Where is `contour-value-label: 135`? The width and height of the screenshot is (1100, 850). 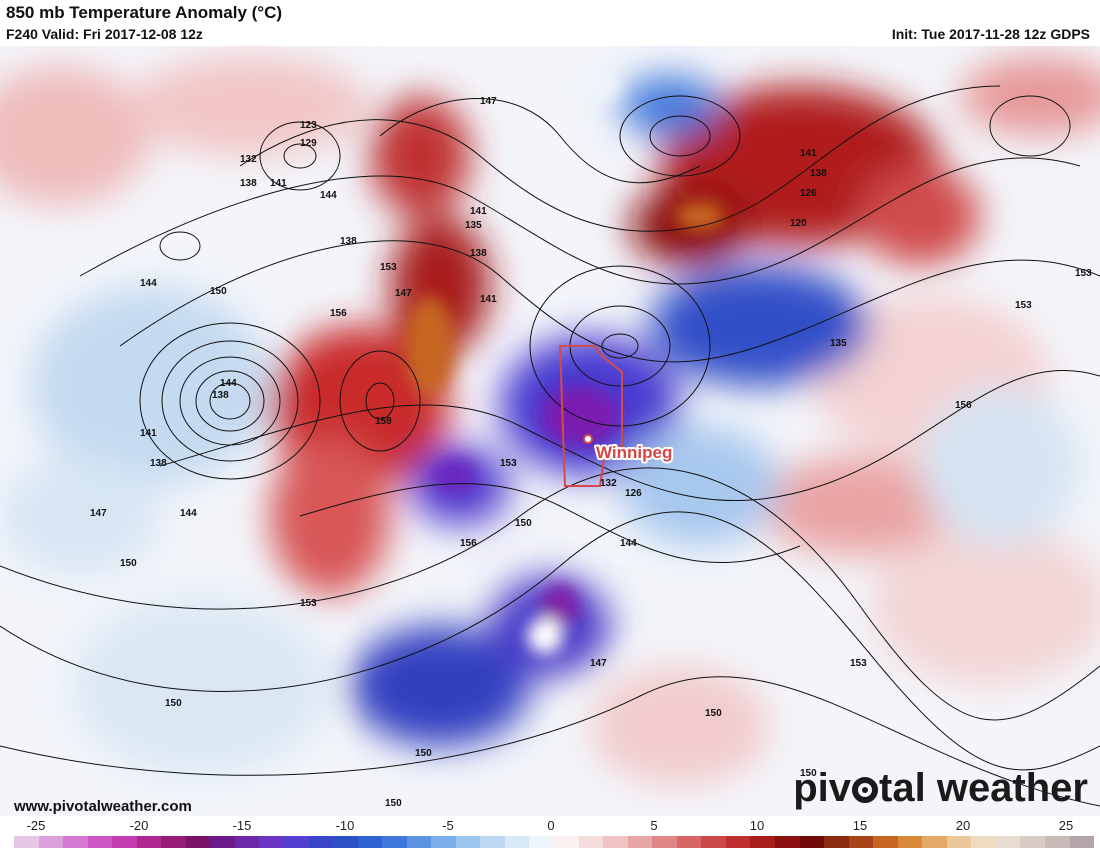 contour-value-label: 135 is located at coordinates (838, 343).